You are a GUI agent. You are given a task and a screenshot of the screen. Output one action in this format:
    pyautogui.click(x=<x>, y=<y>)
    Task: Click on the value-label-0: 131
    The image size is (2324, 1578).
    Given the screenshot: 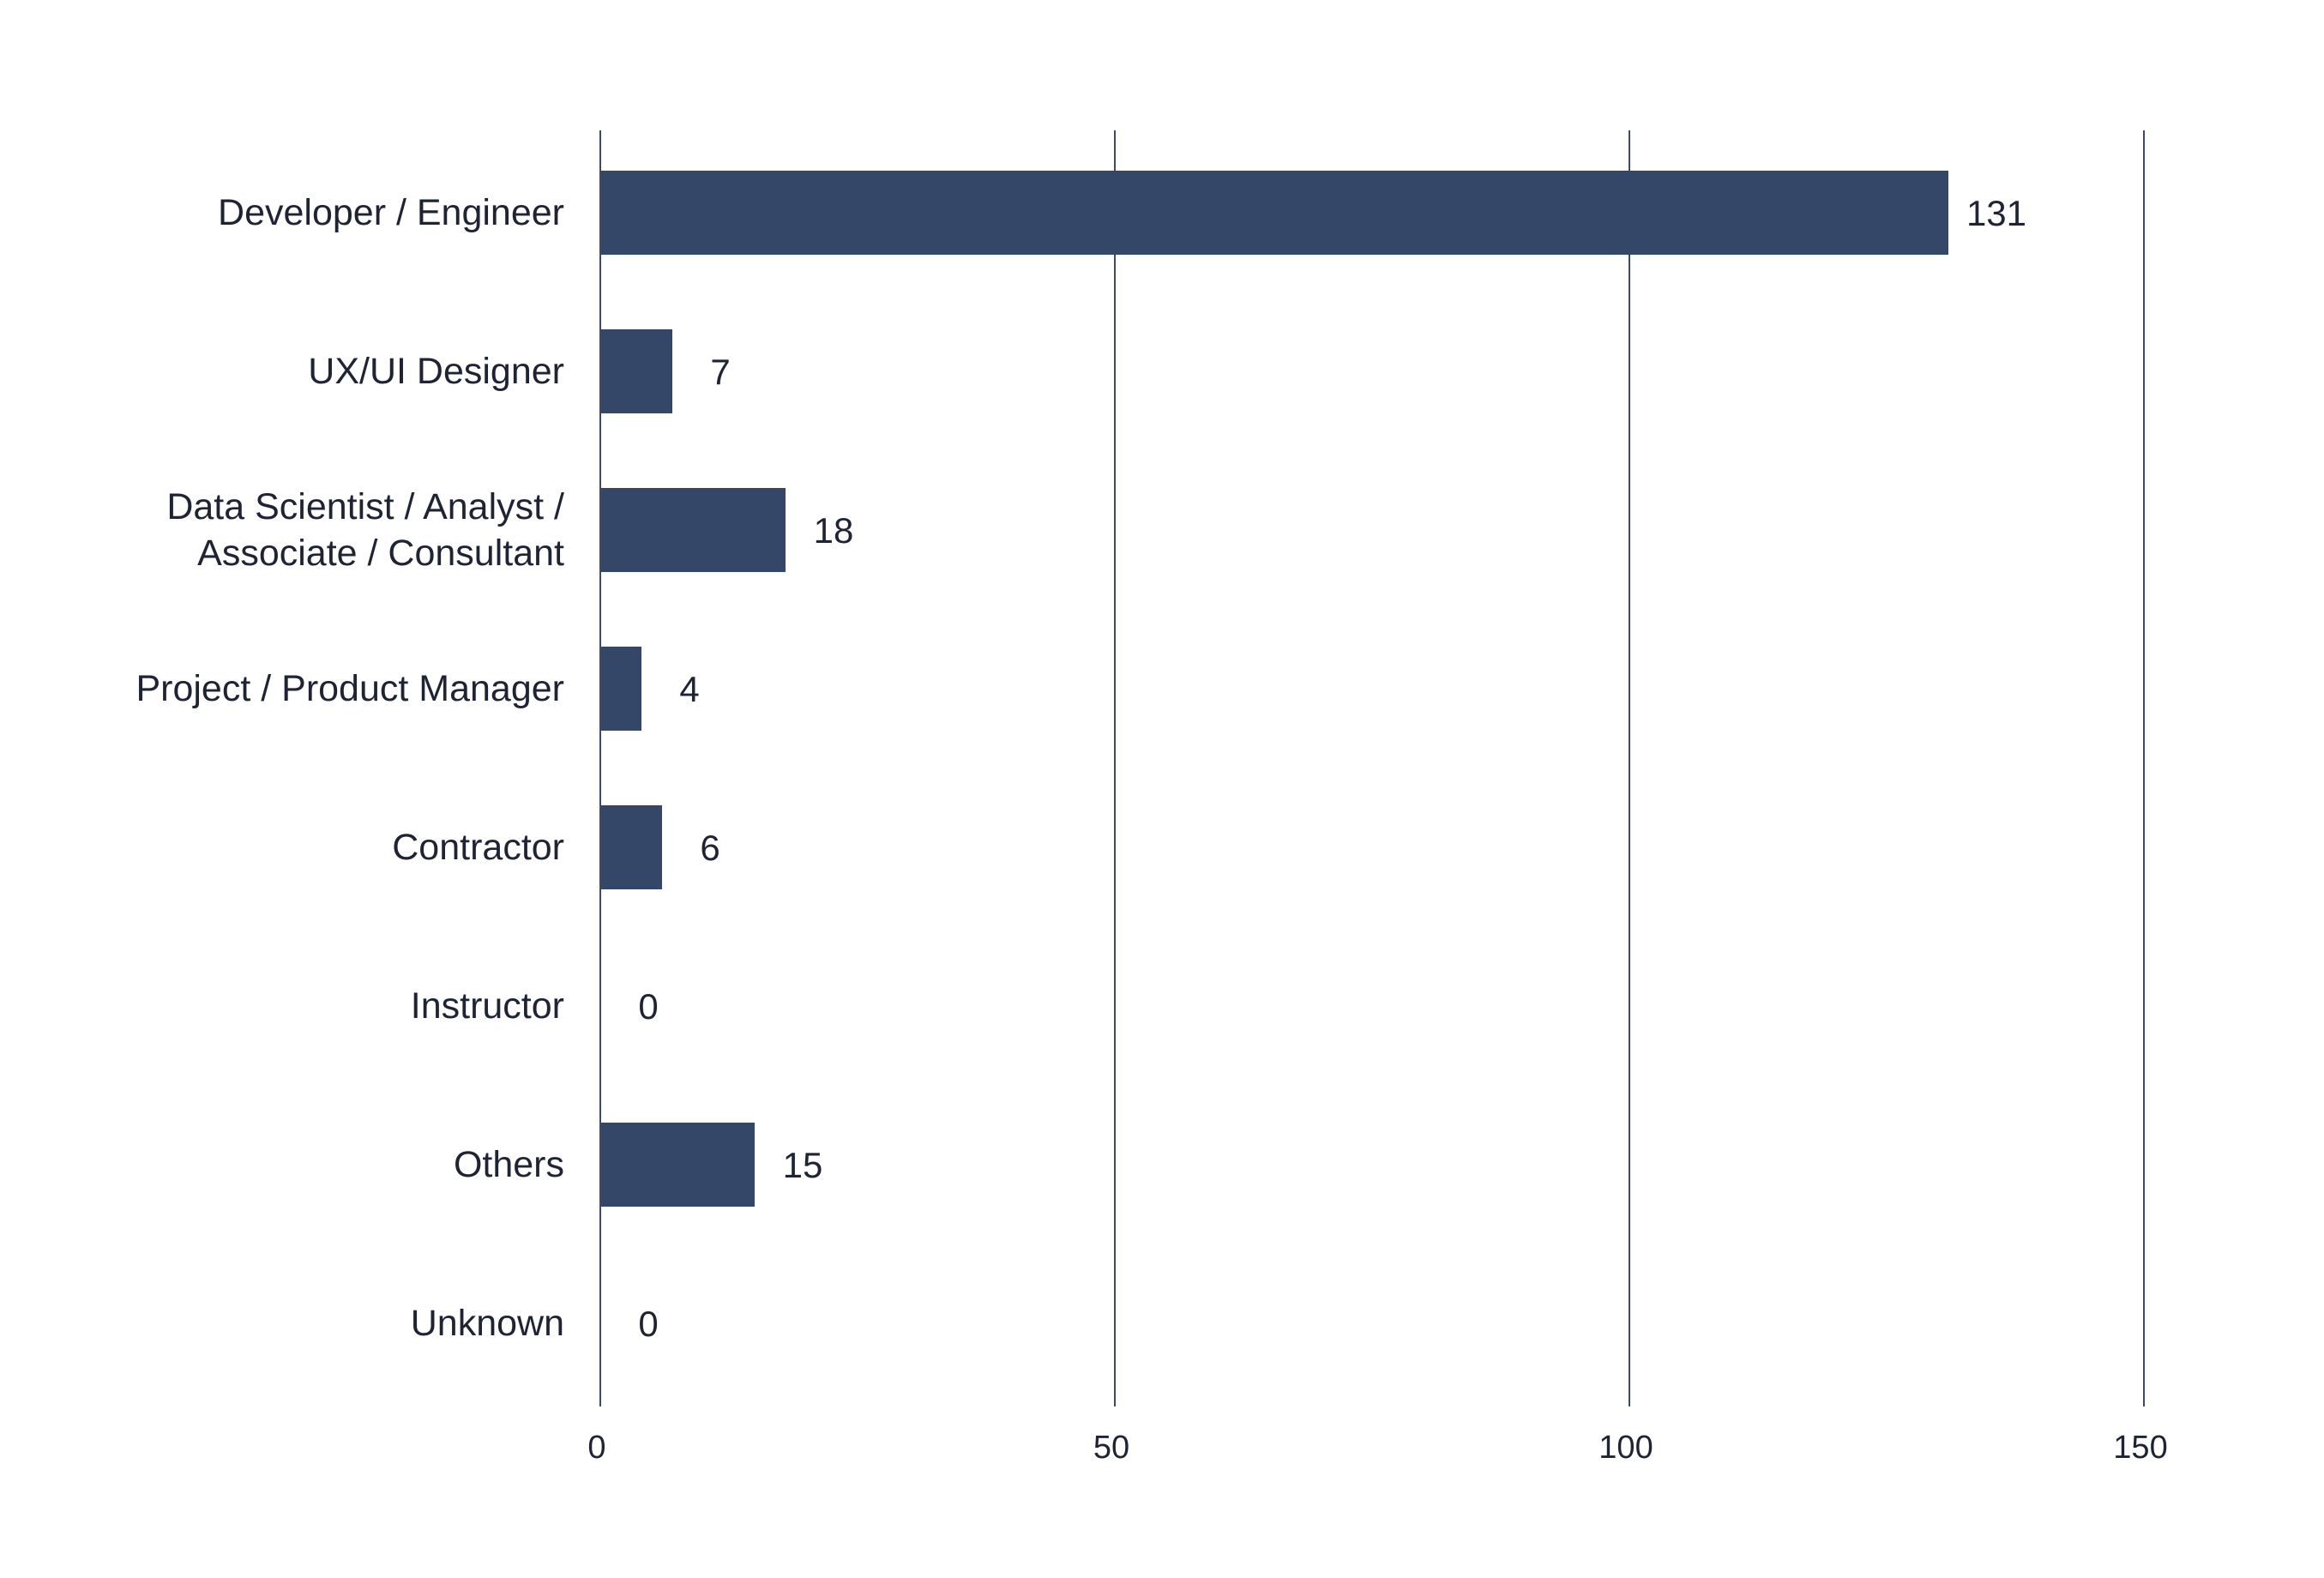 What is the action you would take?
    pyautogui.click(x=1996, y=213)
    